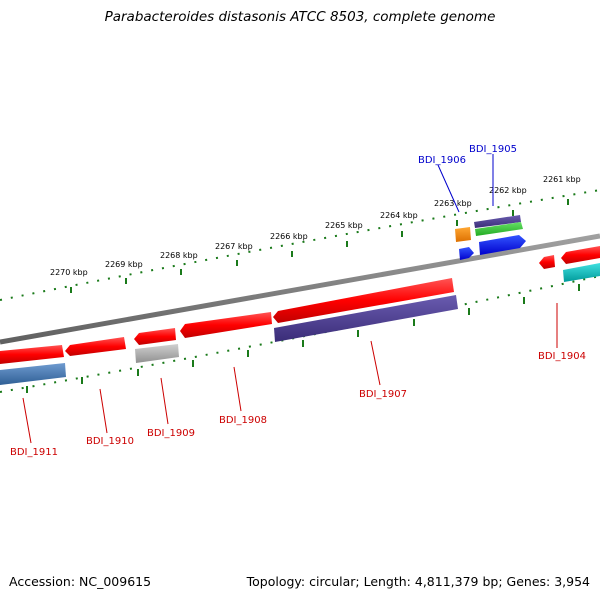  What do you see at coordinates (499, 229) in the screenshot?
I see `feature-green-bdi-1905` at bounding box center [499, 229].